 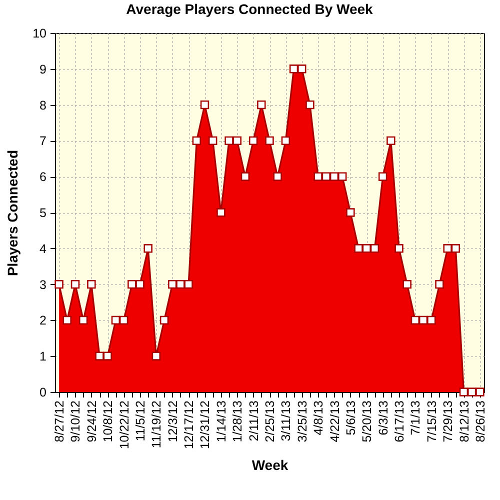 I want to click on x-tick-label: 10/8/12, so click(x=108, y=421).